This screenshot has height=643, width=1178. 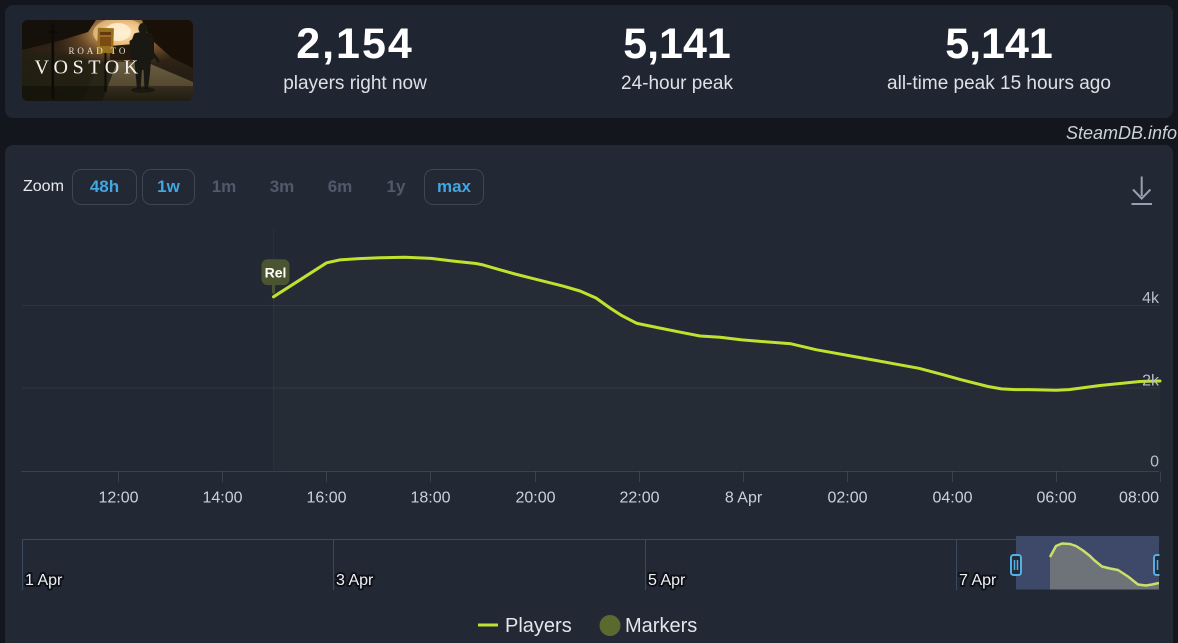 What do you see at coordinates (661, 626) in the screenshot?
I see `svg-text: Markers` at bounding box center [661, 626].